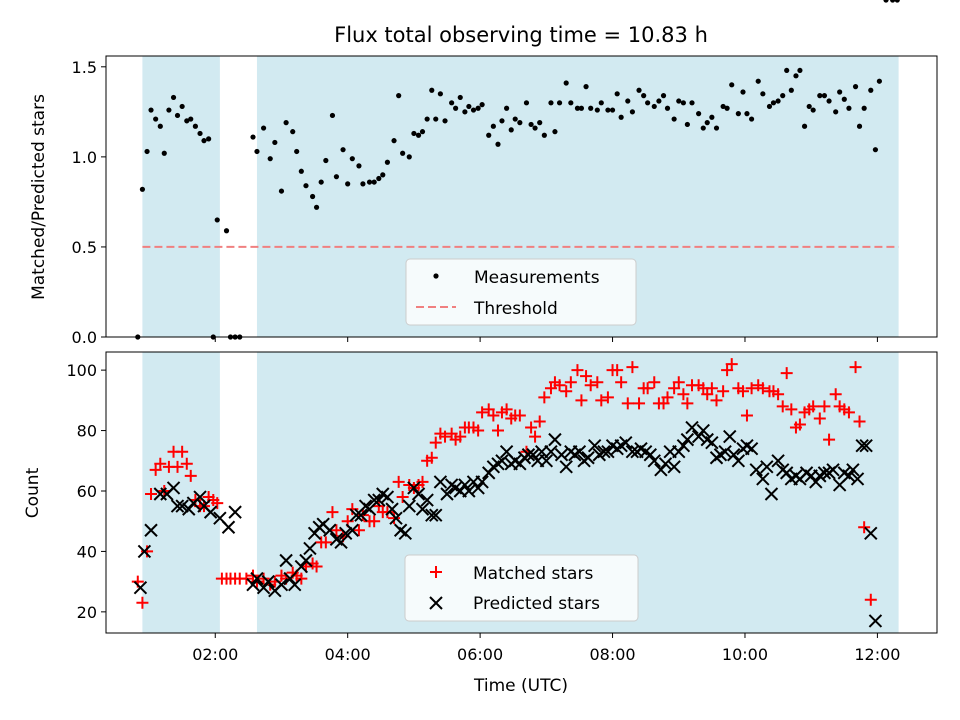  What do you see at coordinates (521, 292) in the screenshot?
I see `ratio-legend: Measurements Threshold` at bounding box center [521, 292].